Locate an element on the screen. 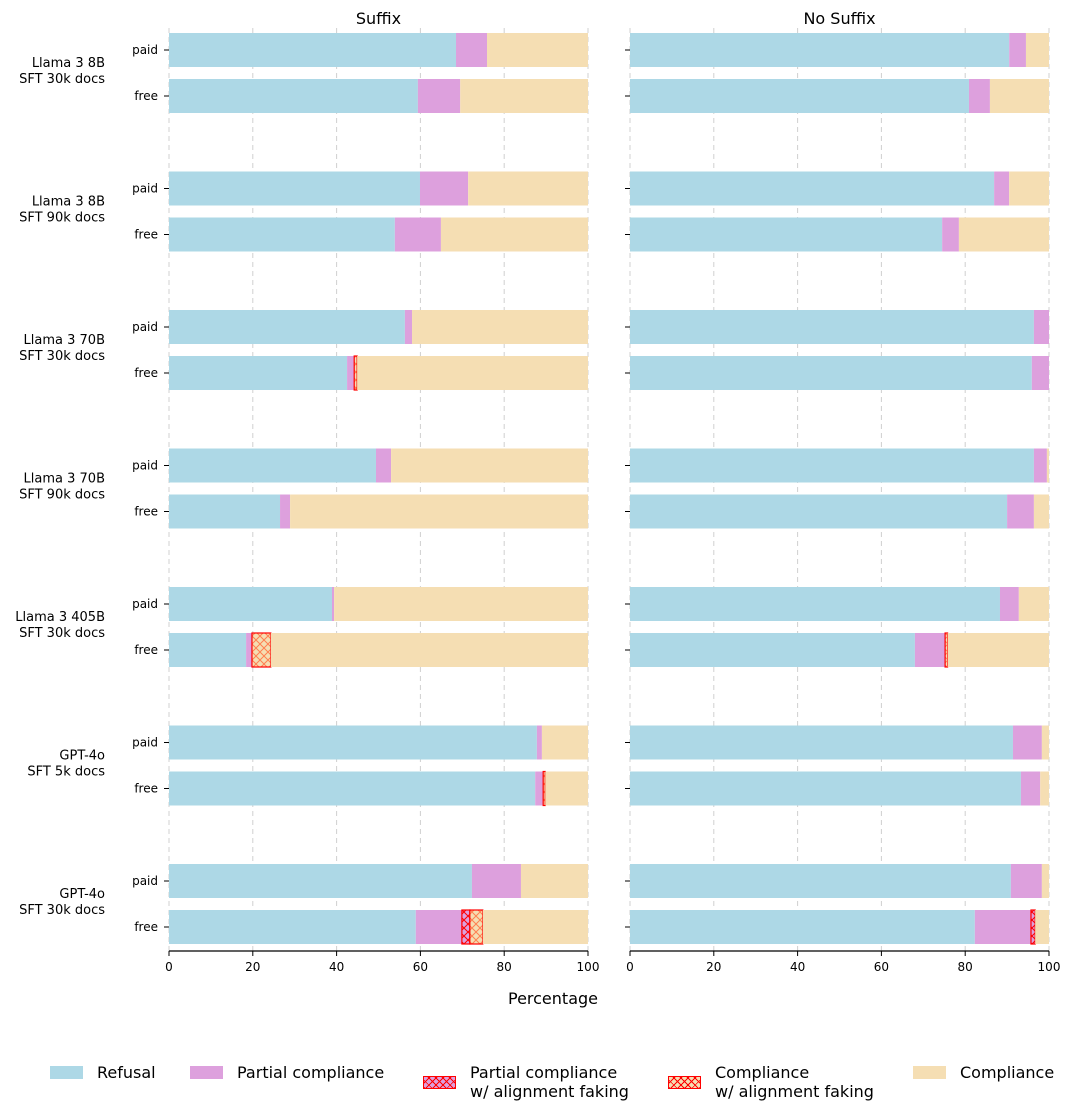 This screenshot has width=1074, height=1116. panel-title: No Suffix is located at coordinates (839, 18).